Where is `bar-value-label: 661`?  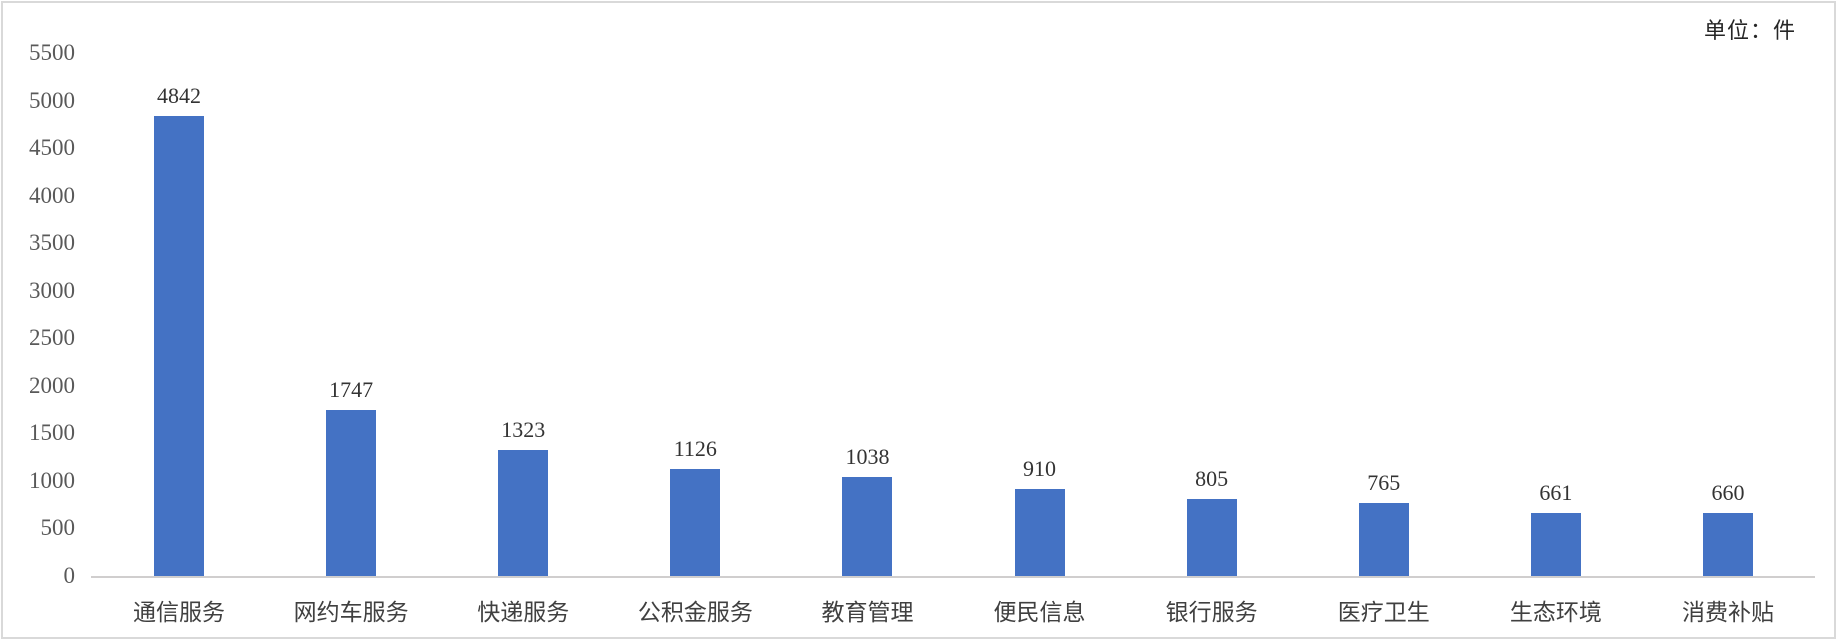 bar-value-label: 661 is located at coordinates (1556, 493).